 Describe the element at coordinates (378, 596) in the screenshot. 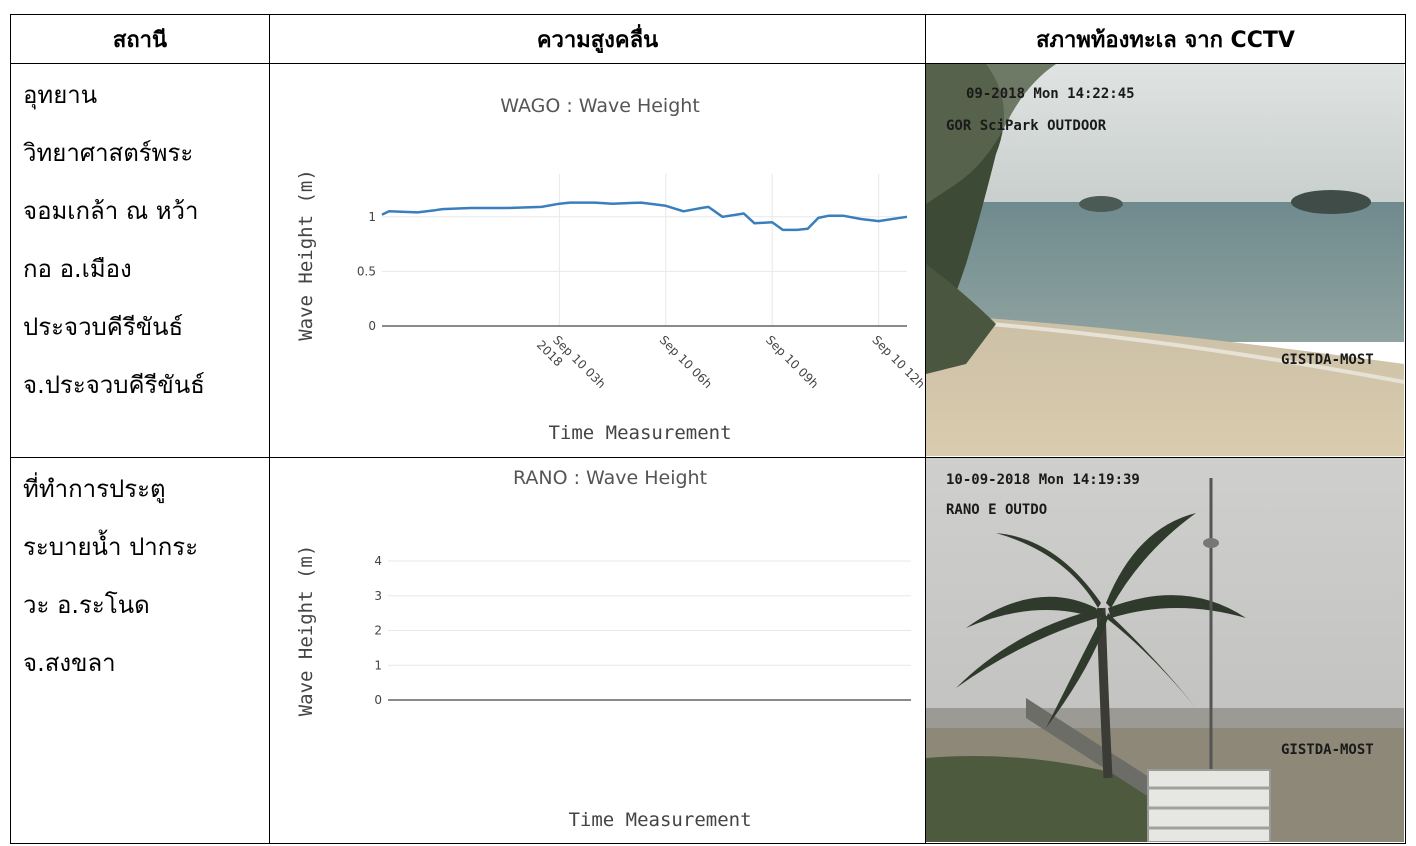

I see `y-tick-label: 3` at that location.